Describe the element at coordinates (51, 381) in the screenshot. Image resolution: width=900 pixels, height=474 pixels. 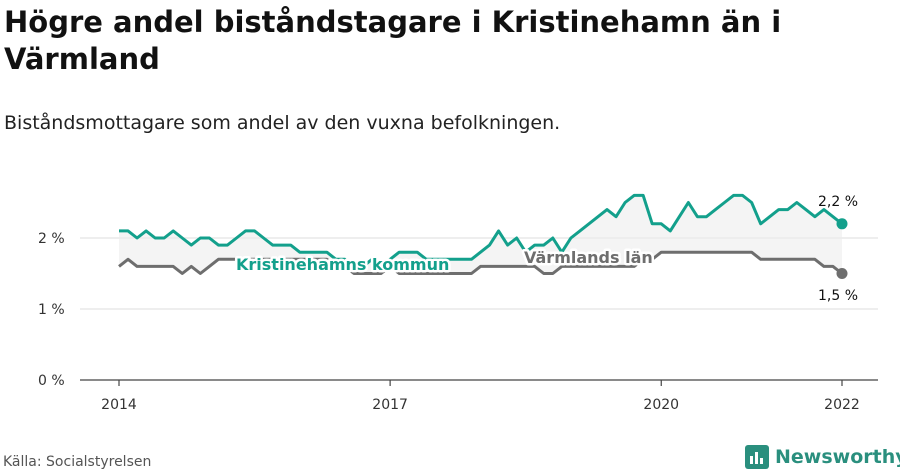
I see `y-tick-label: 0 %` at that location.